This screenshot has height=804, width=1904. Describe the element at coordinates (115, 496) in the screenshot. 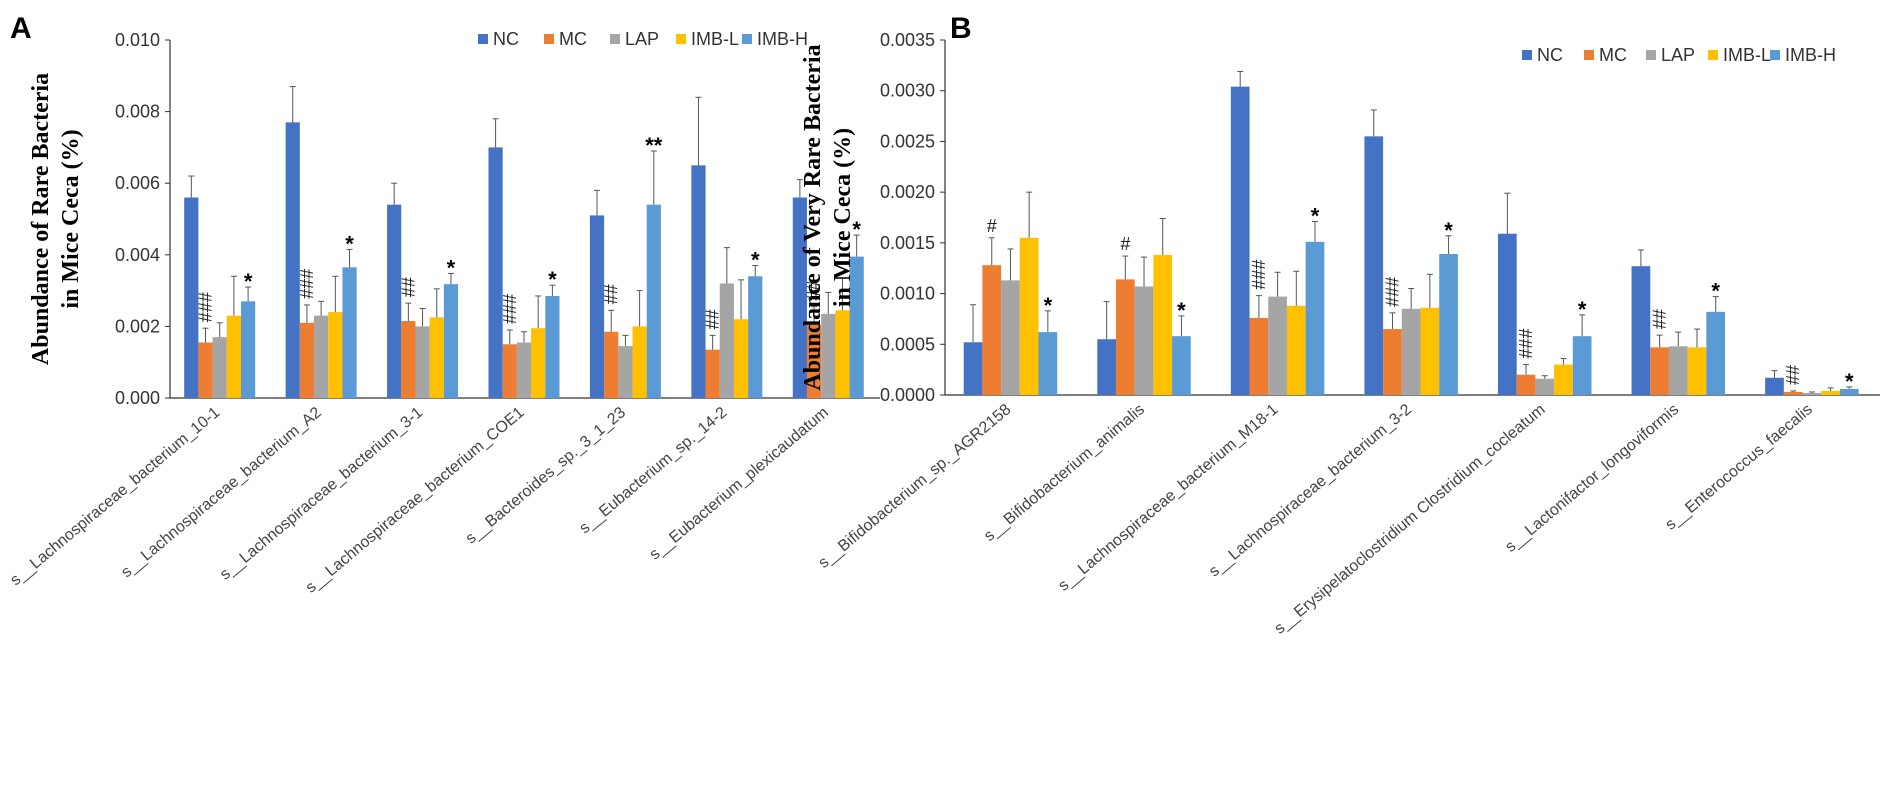

I see `x-category-label: s__Lachnospiraceae_bacterium_10-1` at that location.